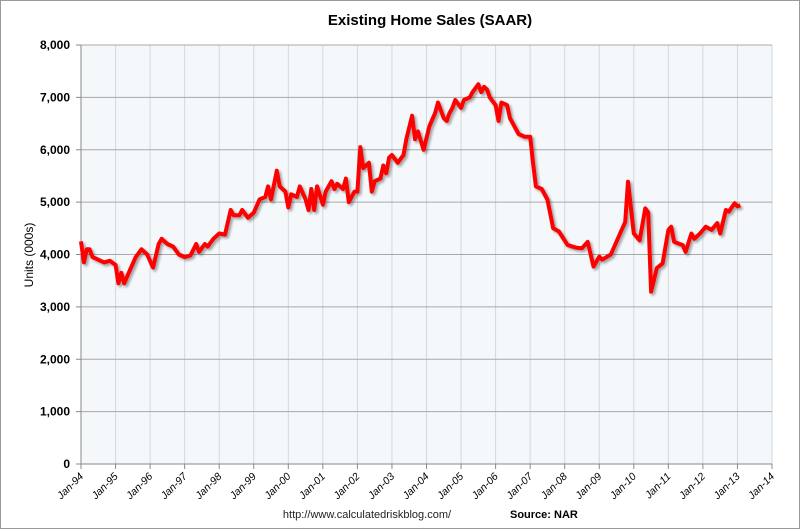  I want to click on footer-source: Source: NAR, so click(544, 515).